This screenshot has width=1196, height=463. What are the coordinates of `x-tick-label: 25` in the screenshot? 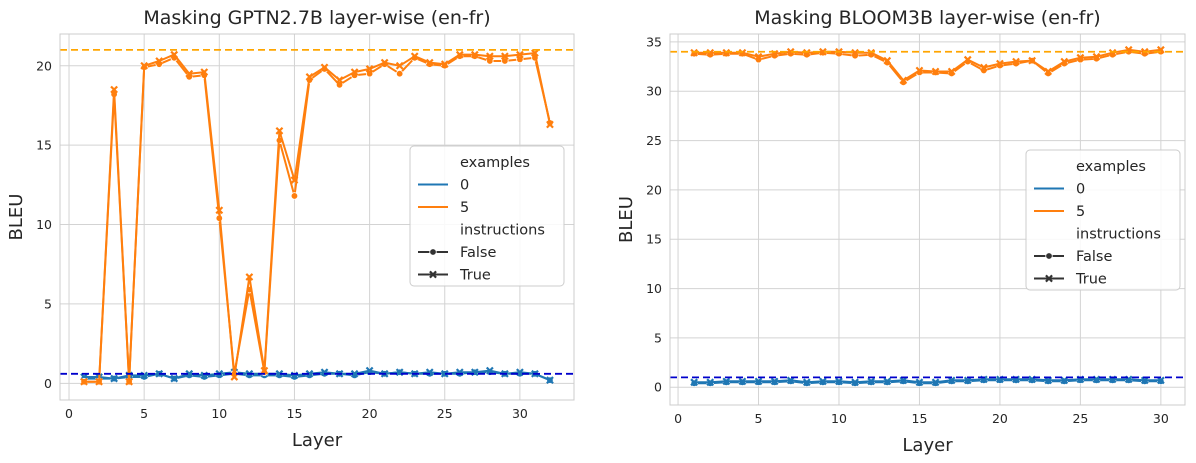 It's located at (1080, 418).